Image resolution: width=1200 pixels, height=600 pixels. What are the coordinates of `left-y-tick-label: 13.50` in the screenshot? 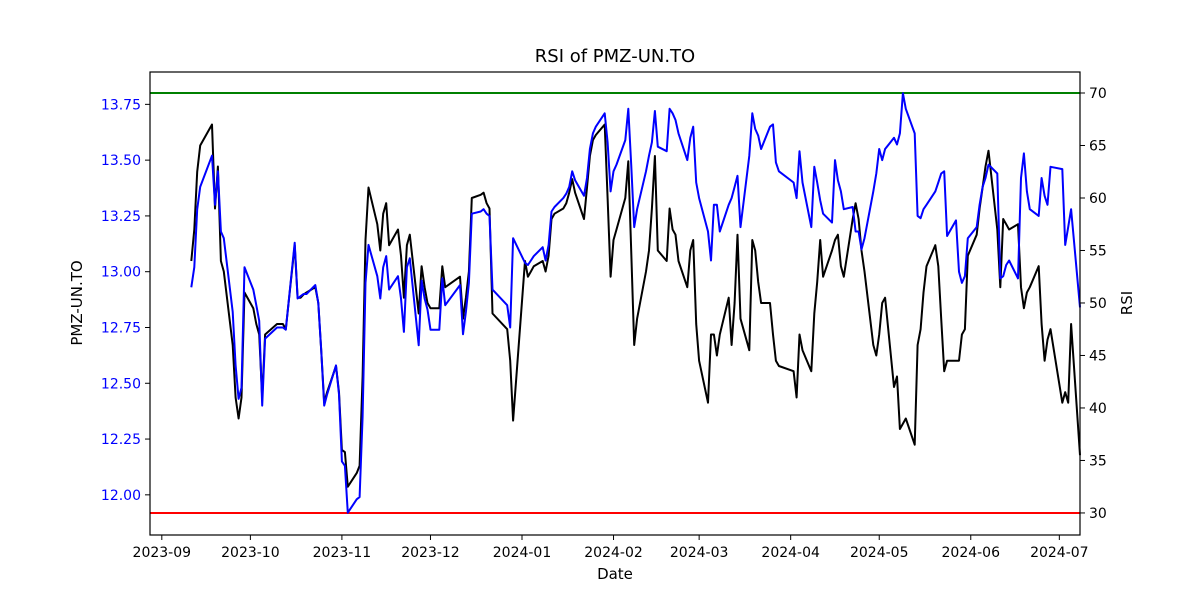 It's located at (121, 161).